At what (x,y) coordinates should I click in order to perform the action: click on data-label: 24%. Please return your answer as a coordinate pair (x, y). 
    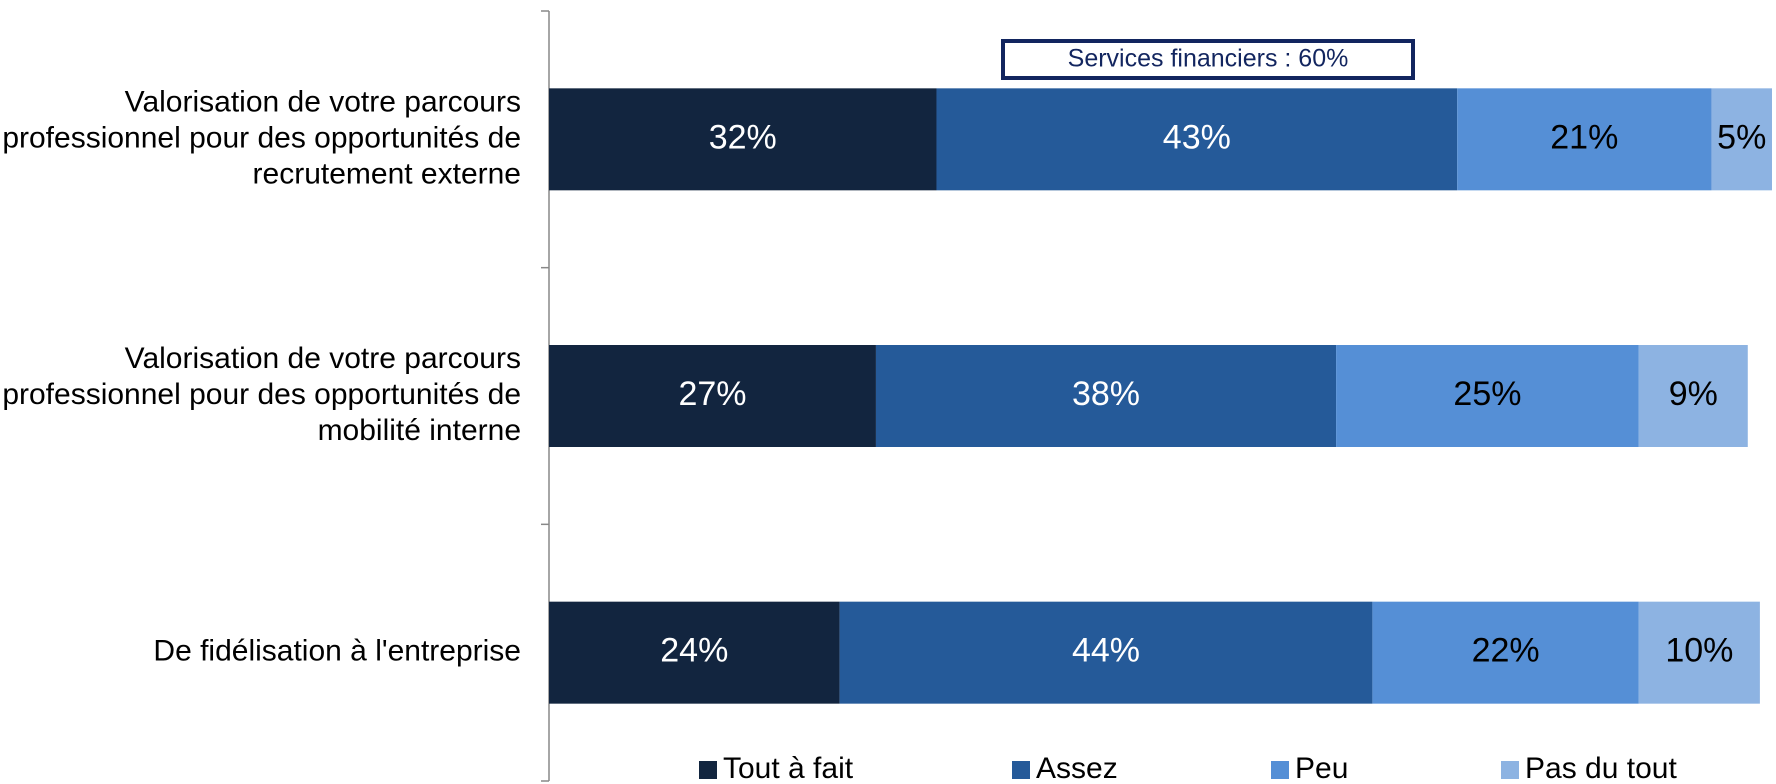
    Looking at the image, I should click on (694, 651).